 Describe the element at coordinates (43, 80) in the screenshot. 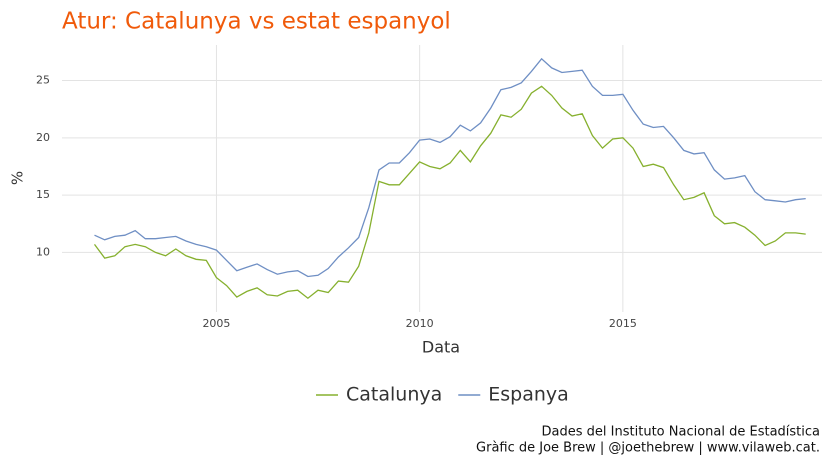

I see `y-tick-label: 25` at that location.